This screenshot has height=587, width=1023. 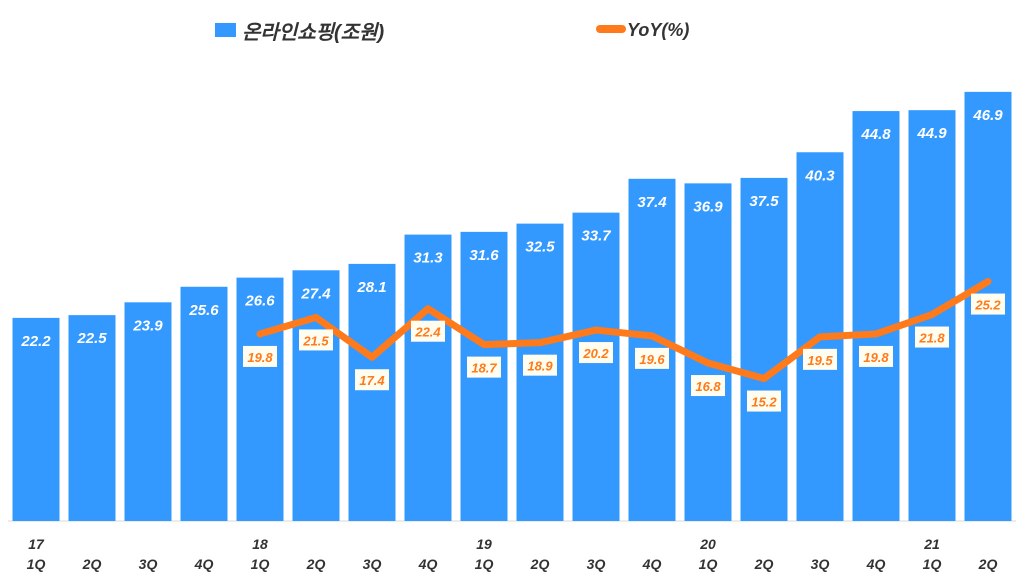 What do you see at coordinates (764, 201) in the screenshot?
I see `bar-value-label: 37.5` at bounding box center [764, 201].